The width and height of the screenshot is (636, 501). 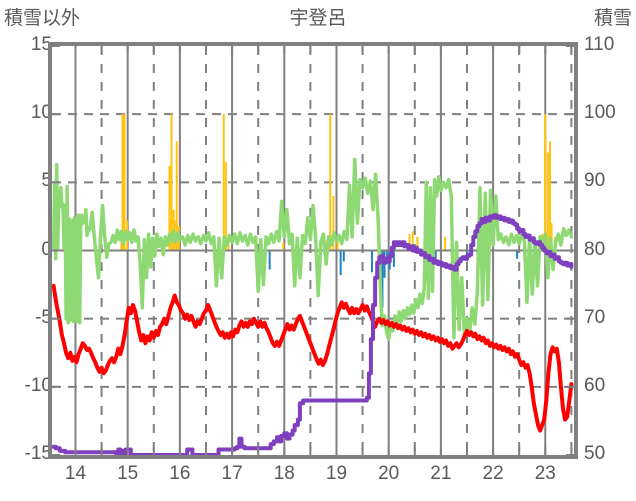 What do you see at coordinates (41, 44) in the screenshot?
I see `y-axis-left-tick-15: 15` at bounding box center [41, 44].